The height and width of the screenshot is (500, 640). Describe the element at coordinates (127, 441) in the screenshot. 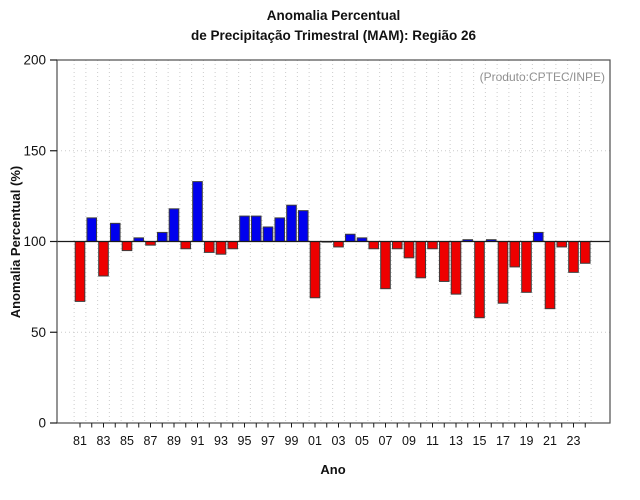

I see `x-tick-label: 85` at that location.